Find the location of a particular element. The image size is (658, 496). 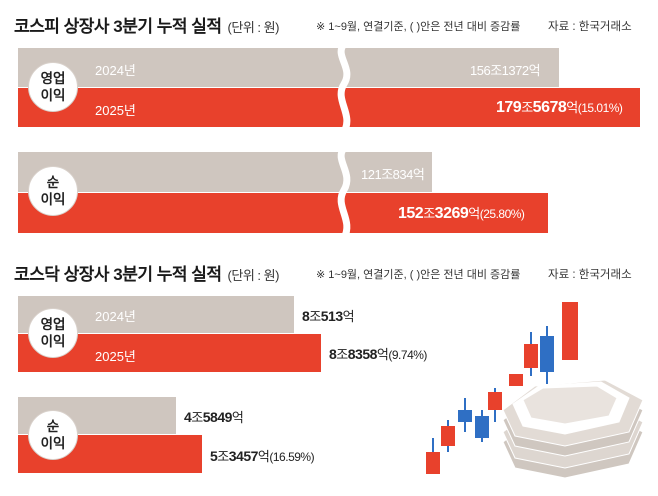

kospi-source: 자료 : 한국거래소 is located at coordinates (590, 27).